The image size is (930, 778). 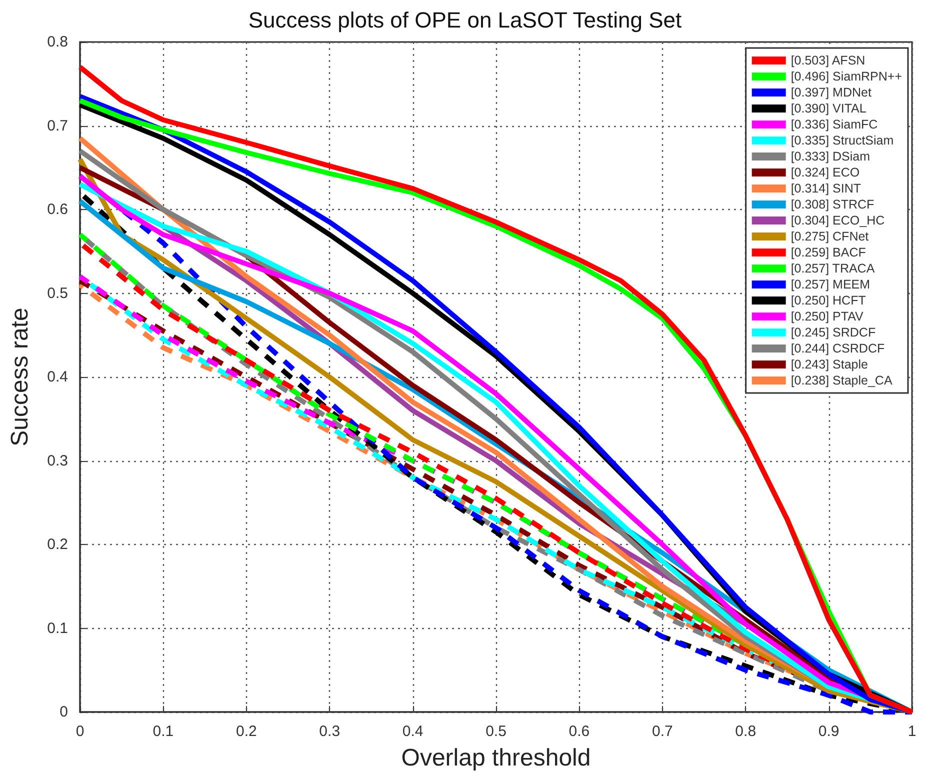 What do you see at coordinates (57, 209) in the screenshot?
I see `y-tick-label: 0.6` at bounding box center [57, 209].